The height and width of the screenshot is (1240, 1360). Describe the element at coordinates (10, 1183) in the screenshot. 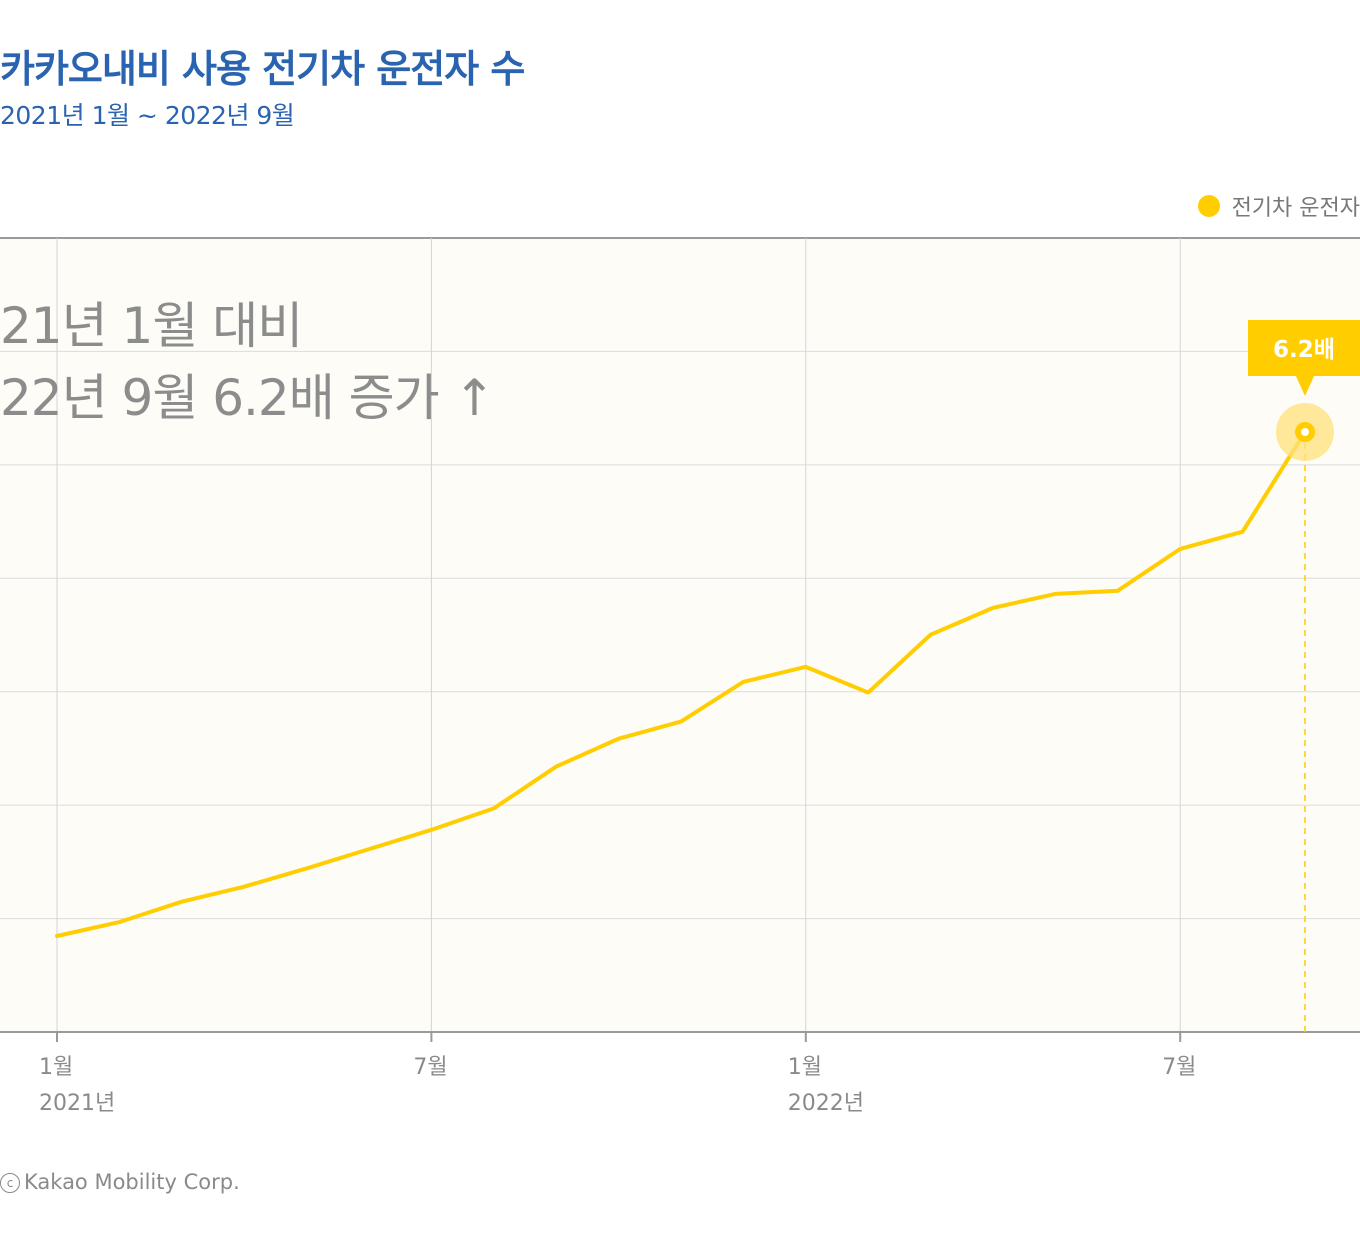

I see `copyright-icon: c` at that location.